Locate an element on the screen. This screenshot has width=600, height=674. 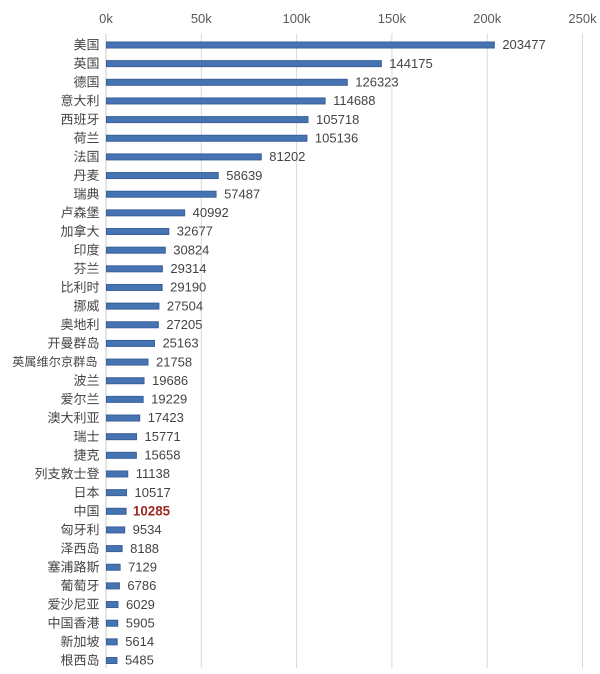
svg-text: 5614 is located at coordinates (139, 641).